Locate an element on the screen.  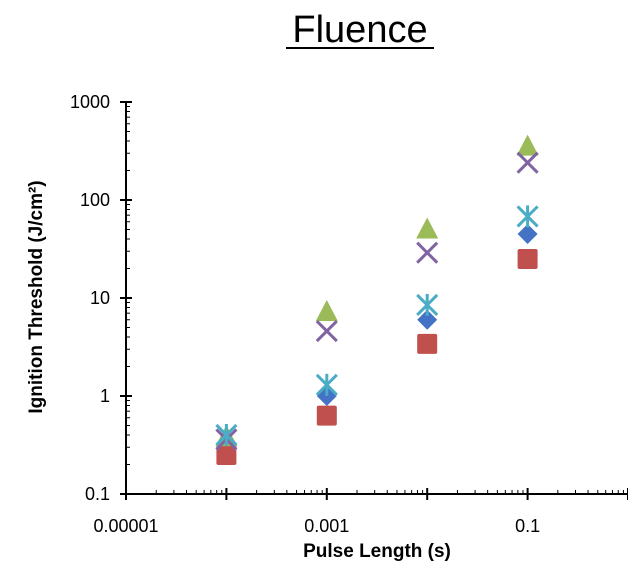
y-tick-label: 10 is located at coordinates (100, 298).